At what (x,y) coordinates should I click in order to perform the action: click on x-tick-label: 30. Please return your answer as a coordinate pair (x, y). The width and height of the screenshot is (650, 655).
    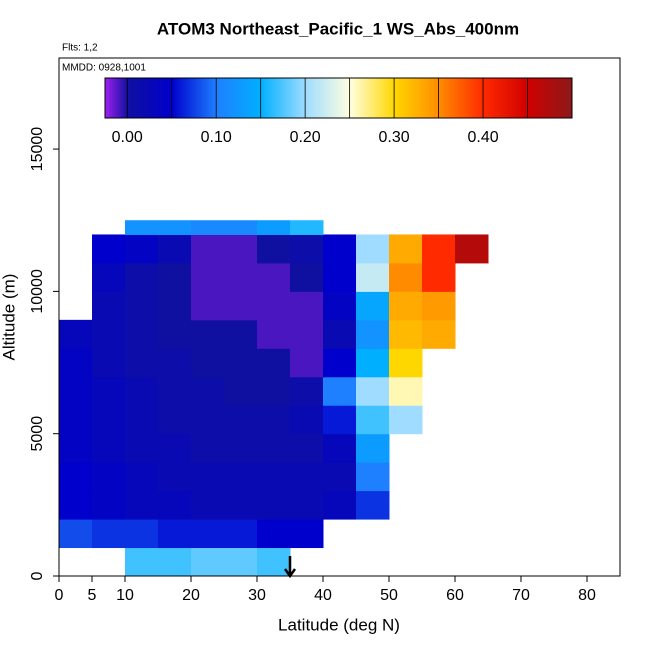
    Looking at the image, I should click on (257, 595).